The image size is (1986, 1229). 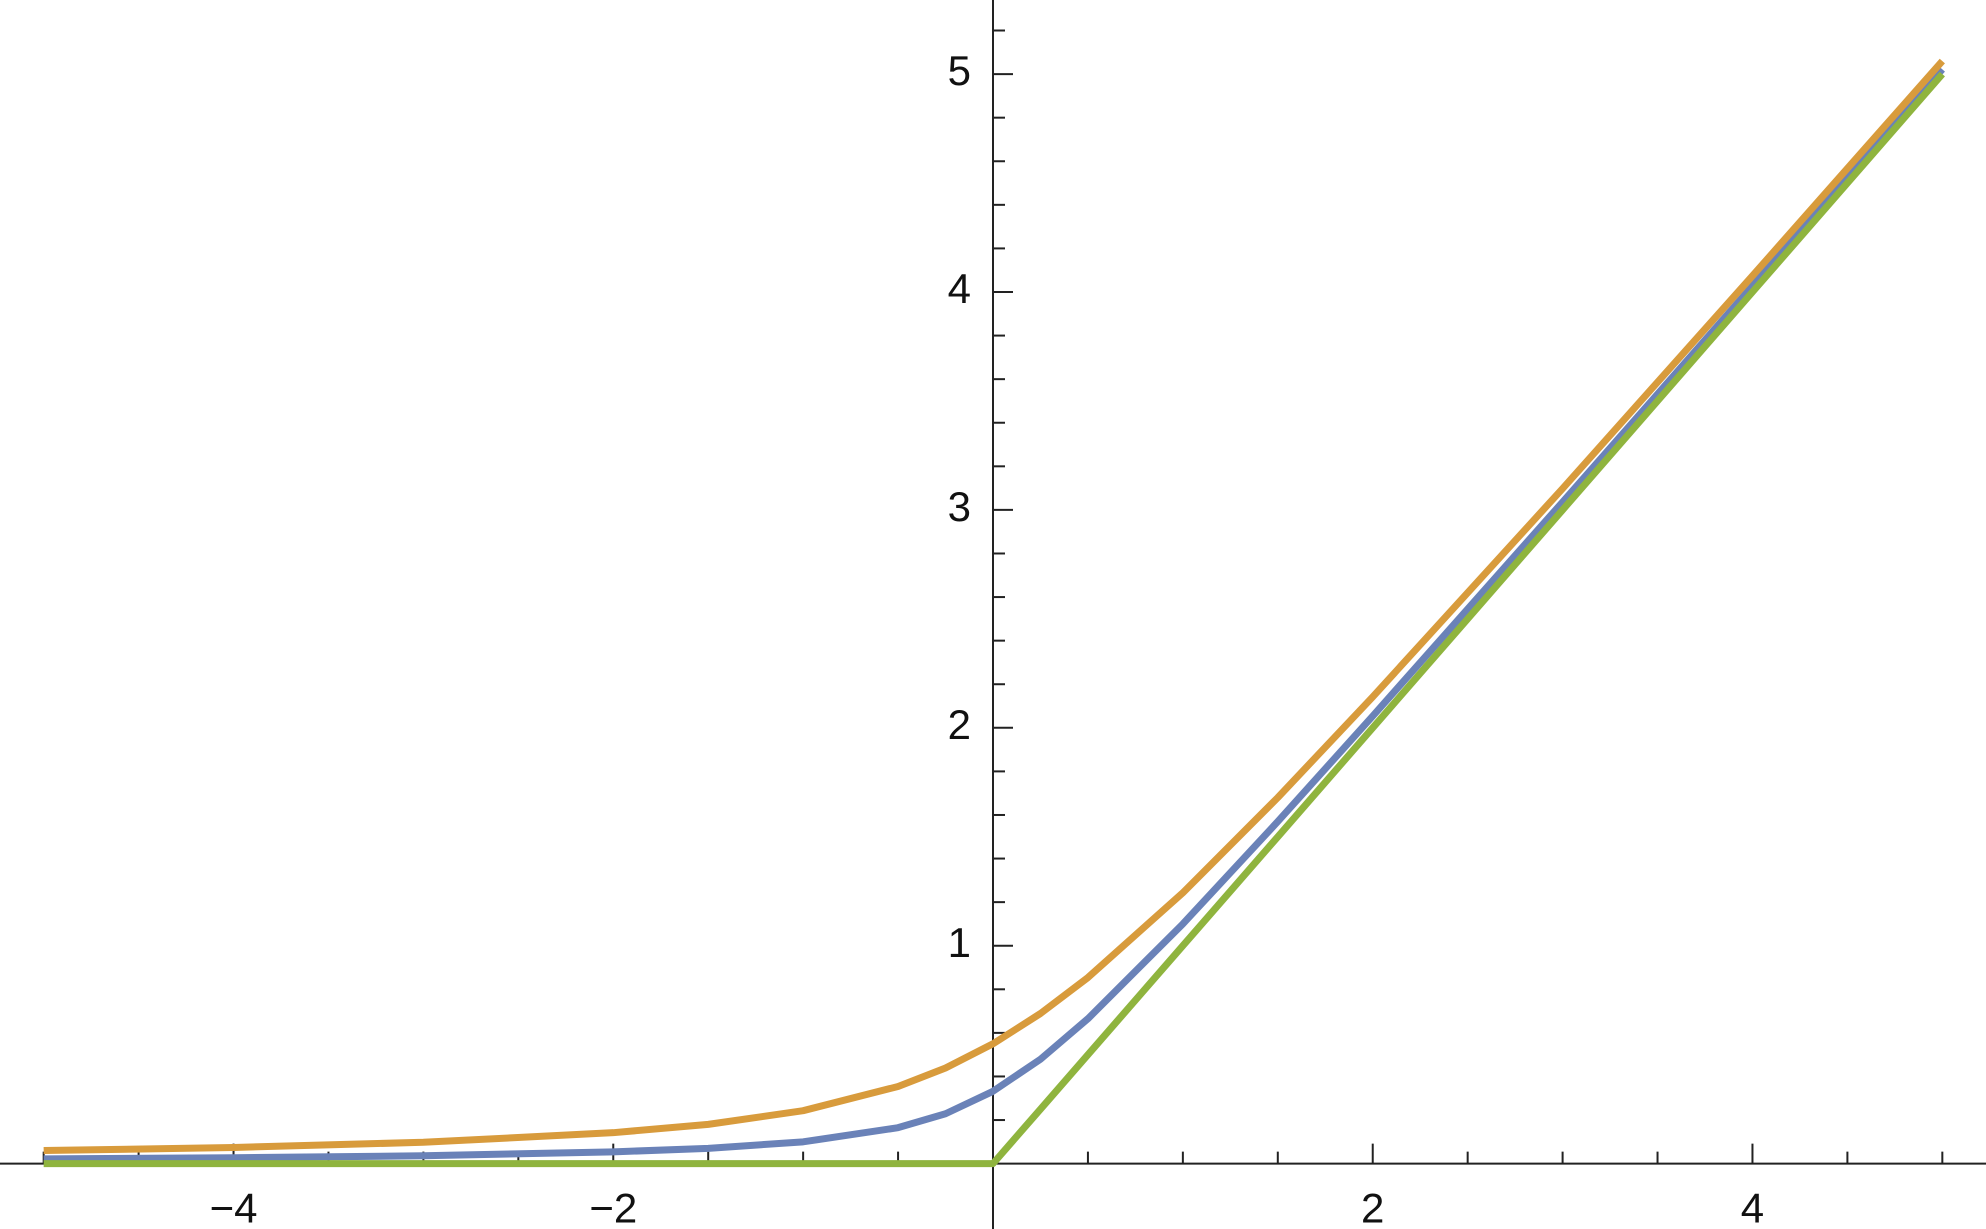 I want to click on y-tick-label: 5, so click(x=959, y=70).